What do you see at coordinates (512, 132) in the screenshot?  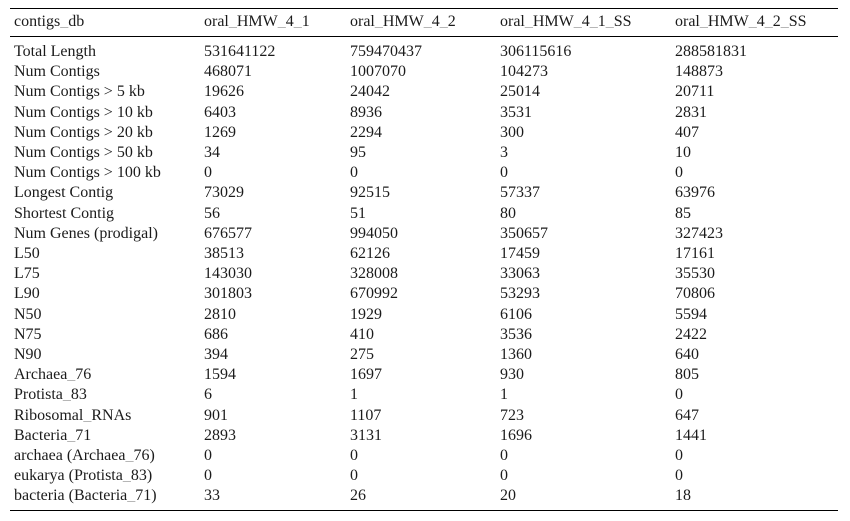 I see `cell-value: 300` at bounding box center [512, 132].